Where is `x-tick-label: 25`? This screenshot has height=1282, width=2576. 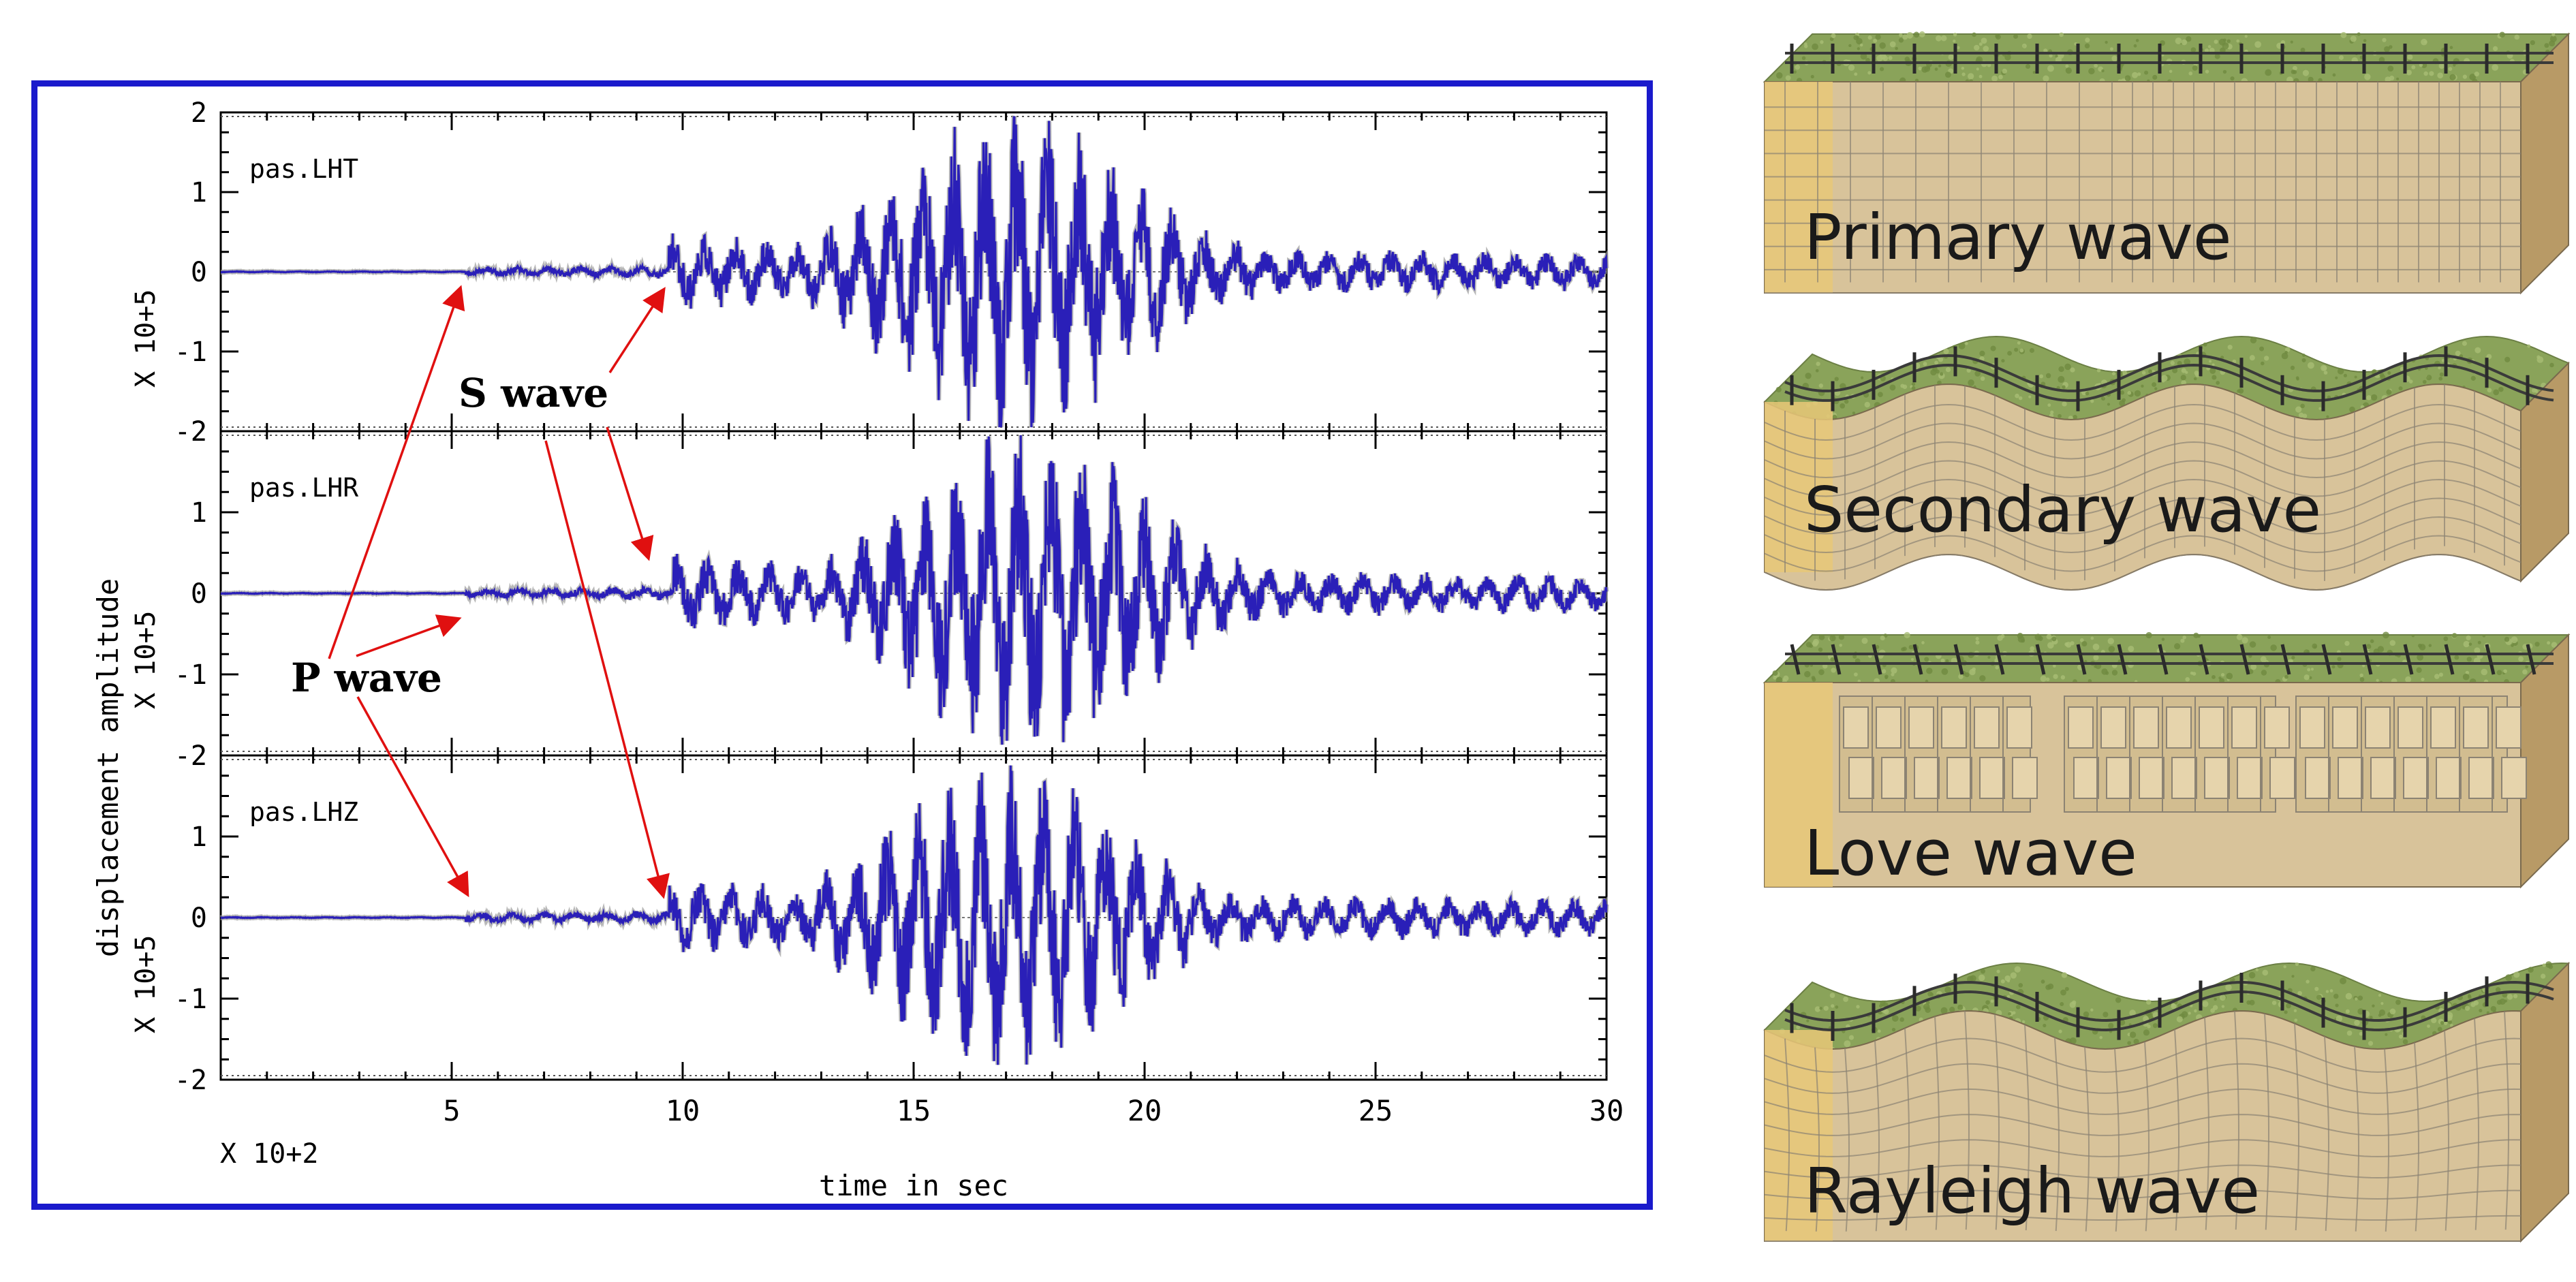 x-tick-label: 25 is located at coordinates (1376, 1110).